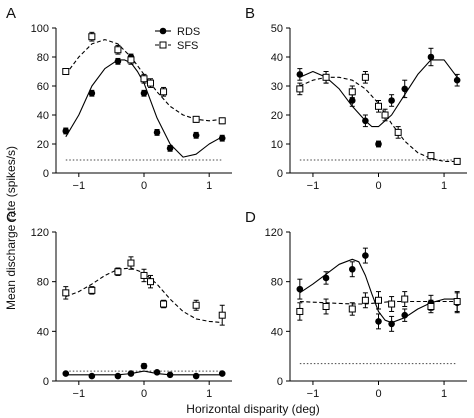 The image size is (474, 418). What do you see at coordinates (277, 87) in the screenshot?
I see `y-tick-label: 30` at bounding box center [277, 87].